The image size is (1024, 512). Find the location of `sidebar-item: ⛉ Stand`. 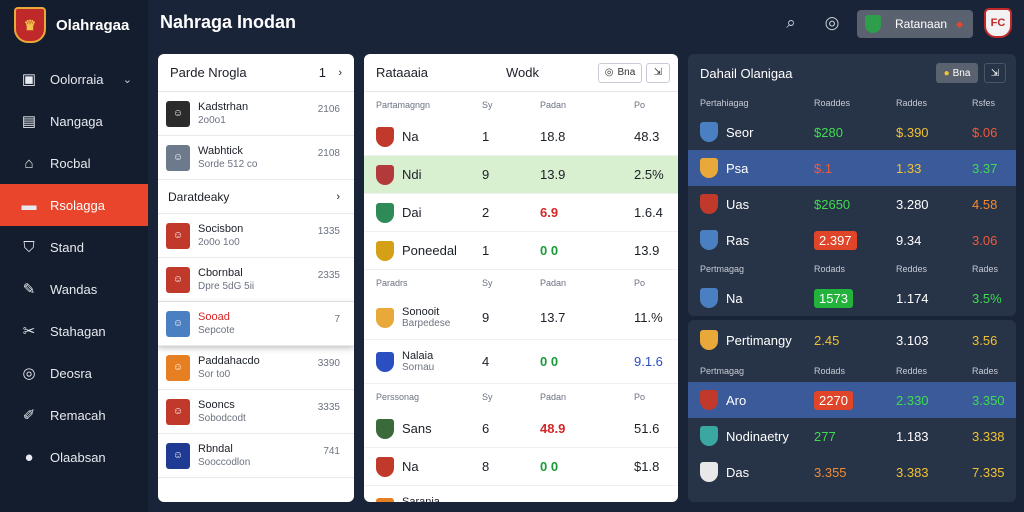

sidebar-item: ⛉ Stand is located at coordinates (74, 247).